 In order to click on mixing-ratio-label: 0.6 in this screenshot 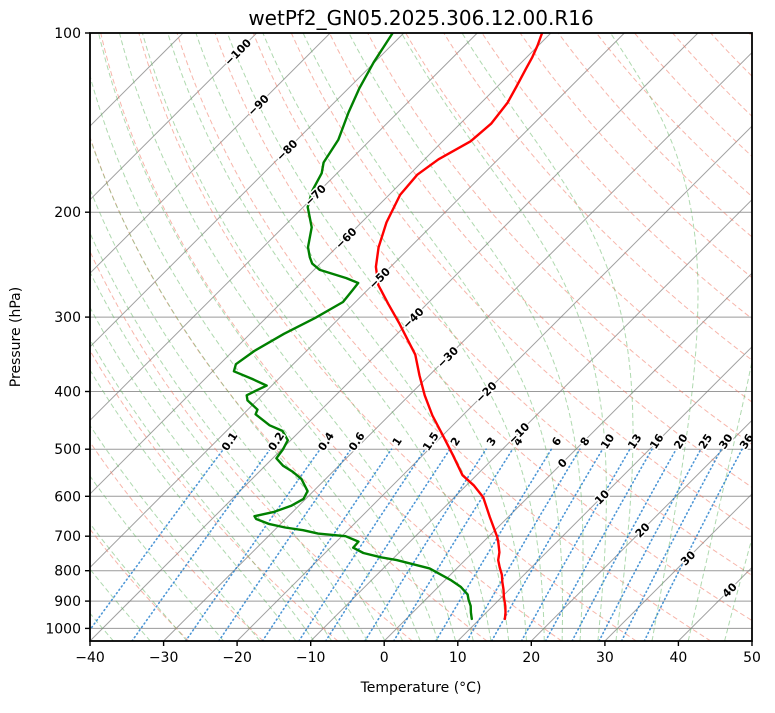, I will do `click(357, 442)`.